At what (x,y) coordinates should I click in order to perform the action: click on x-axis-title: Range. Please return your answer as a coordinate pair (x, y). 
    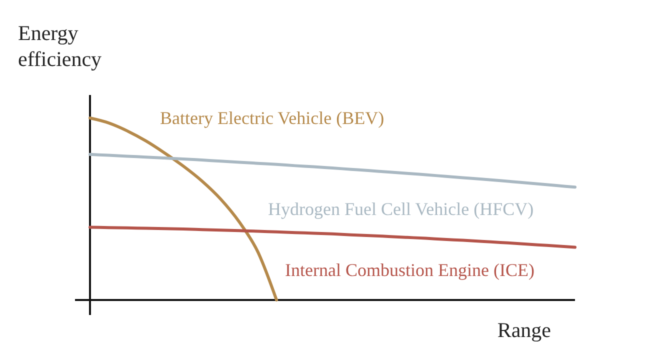
    Looking at the image, I should click on (524, 330).